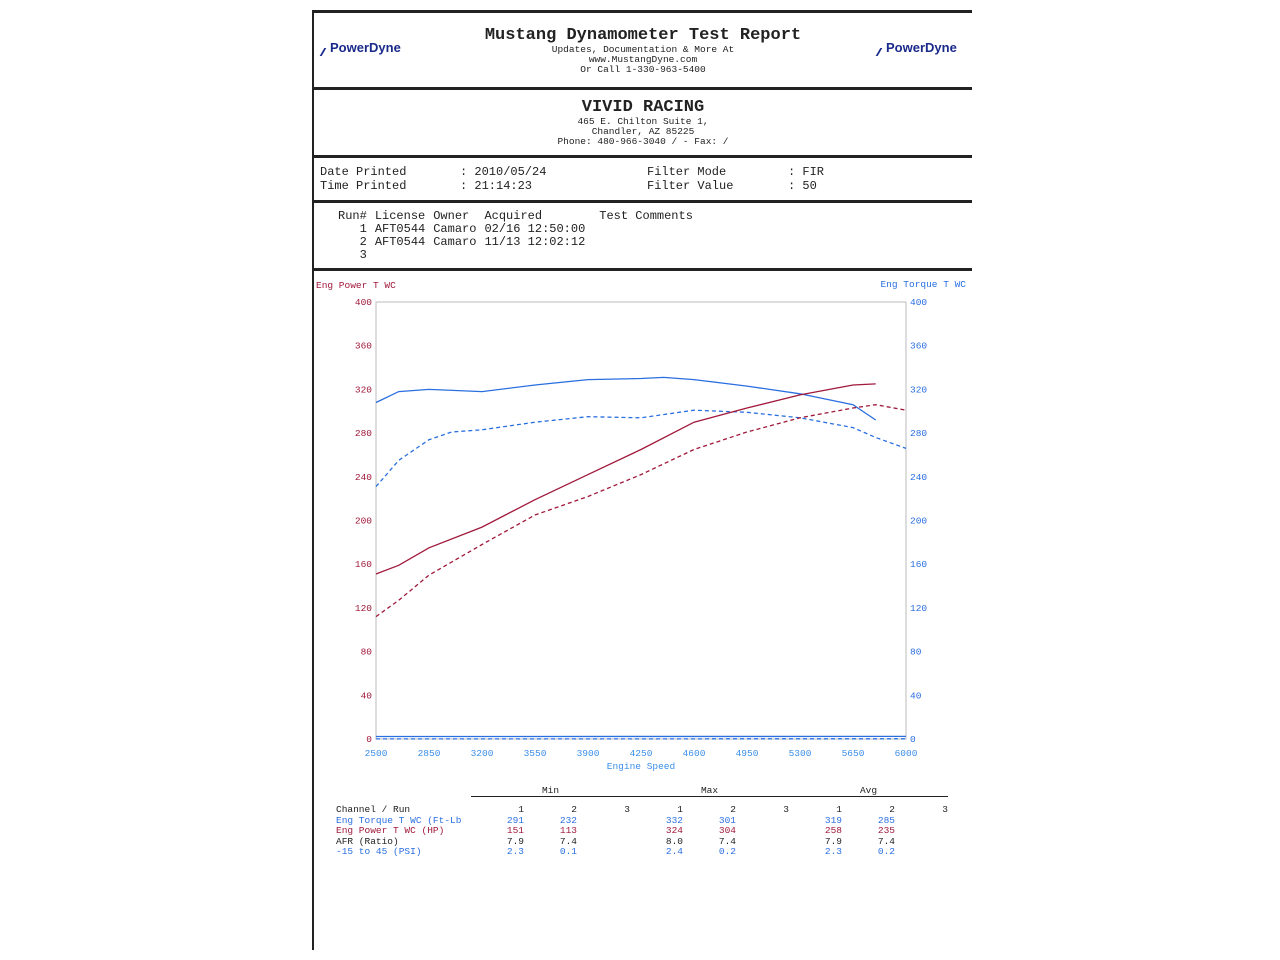  Describe the element at coordinates (923, 284) in the screenshot. I see `y-right-axis-label: Eng Torque T WC` at that location.